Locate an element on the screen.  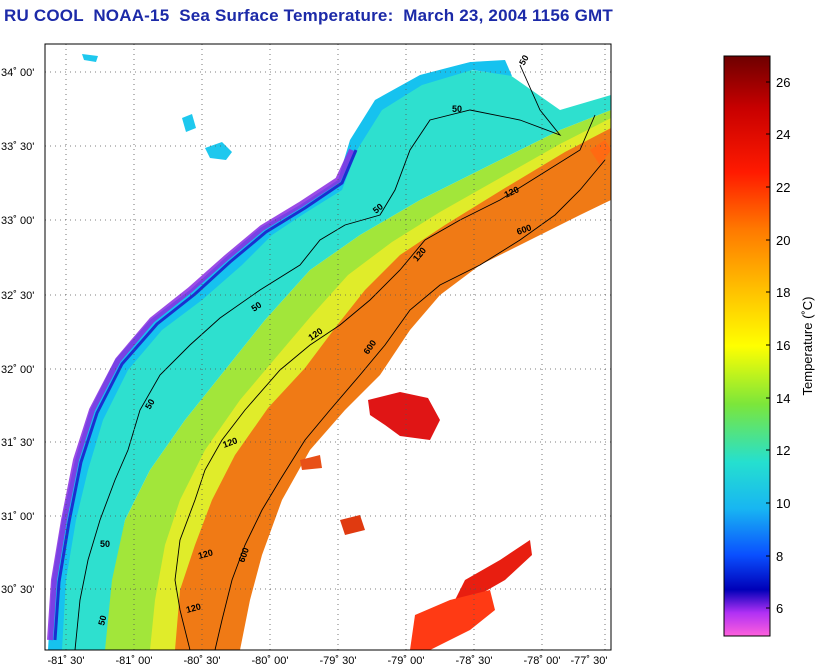
colorbar-title: Temperature (˚C) is located at coordinates (807, 346).